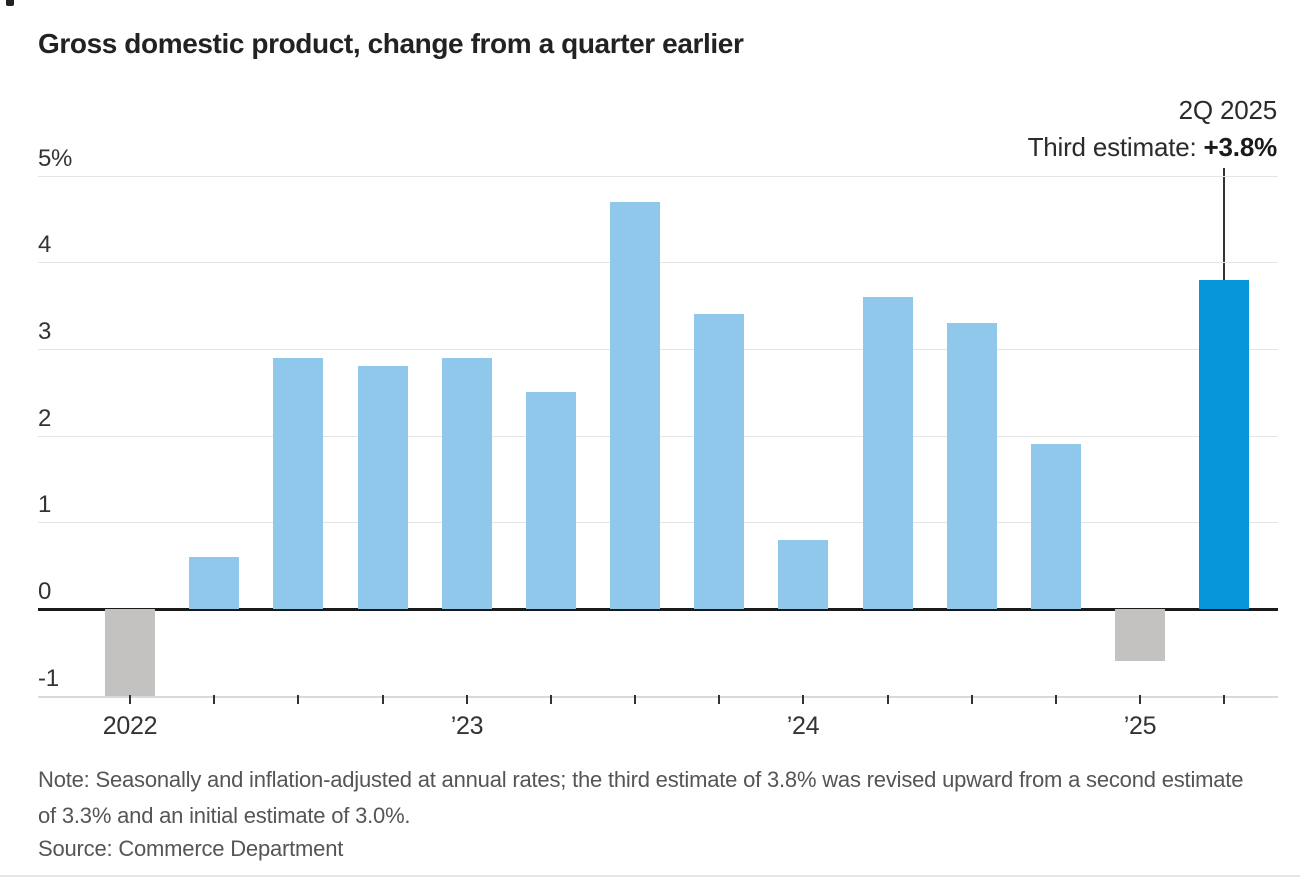 Image resolution: width=1300 pixels, height=878 pixels. Describe the element at coordinates (45, 504) in the screenshot. I see `y-axis-label: 1` at that location.